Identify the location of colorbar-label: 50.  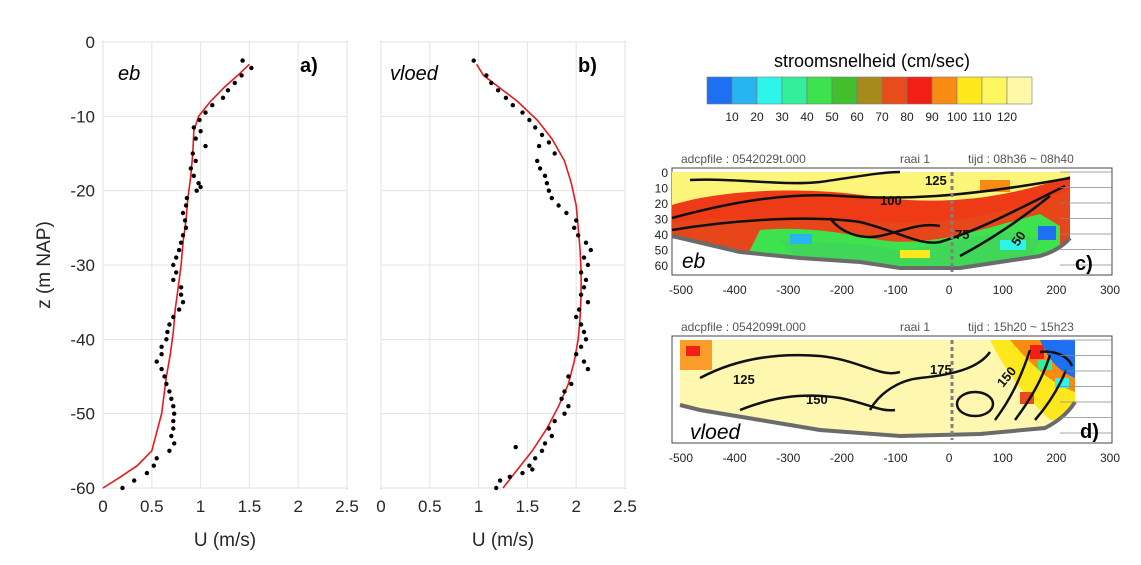
(832, 117).